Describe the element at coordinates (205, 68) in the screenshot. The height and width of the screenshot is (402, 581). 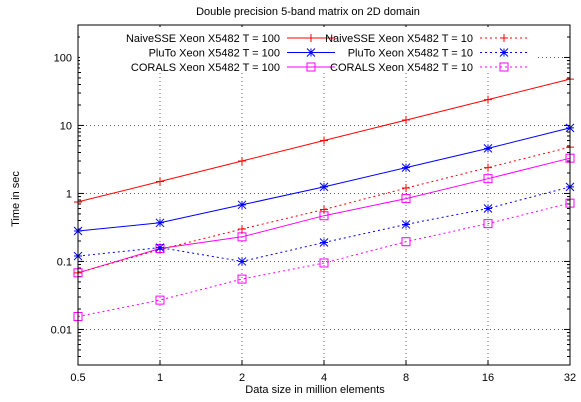
I see `legend-label: CORALS Xeon X5482 T = 100` at that location.